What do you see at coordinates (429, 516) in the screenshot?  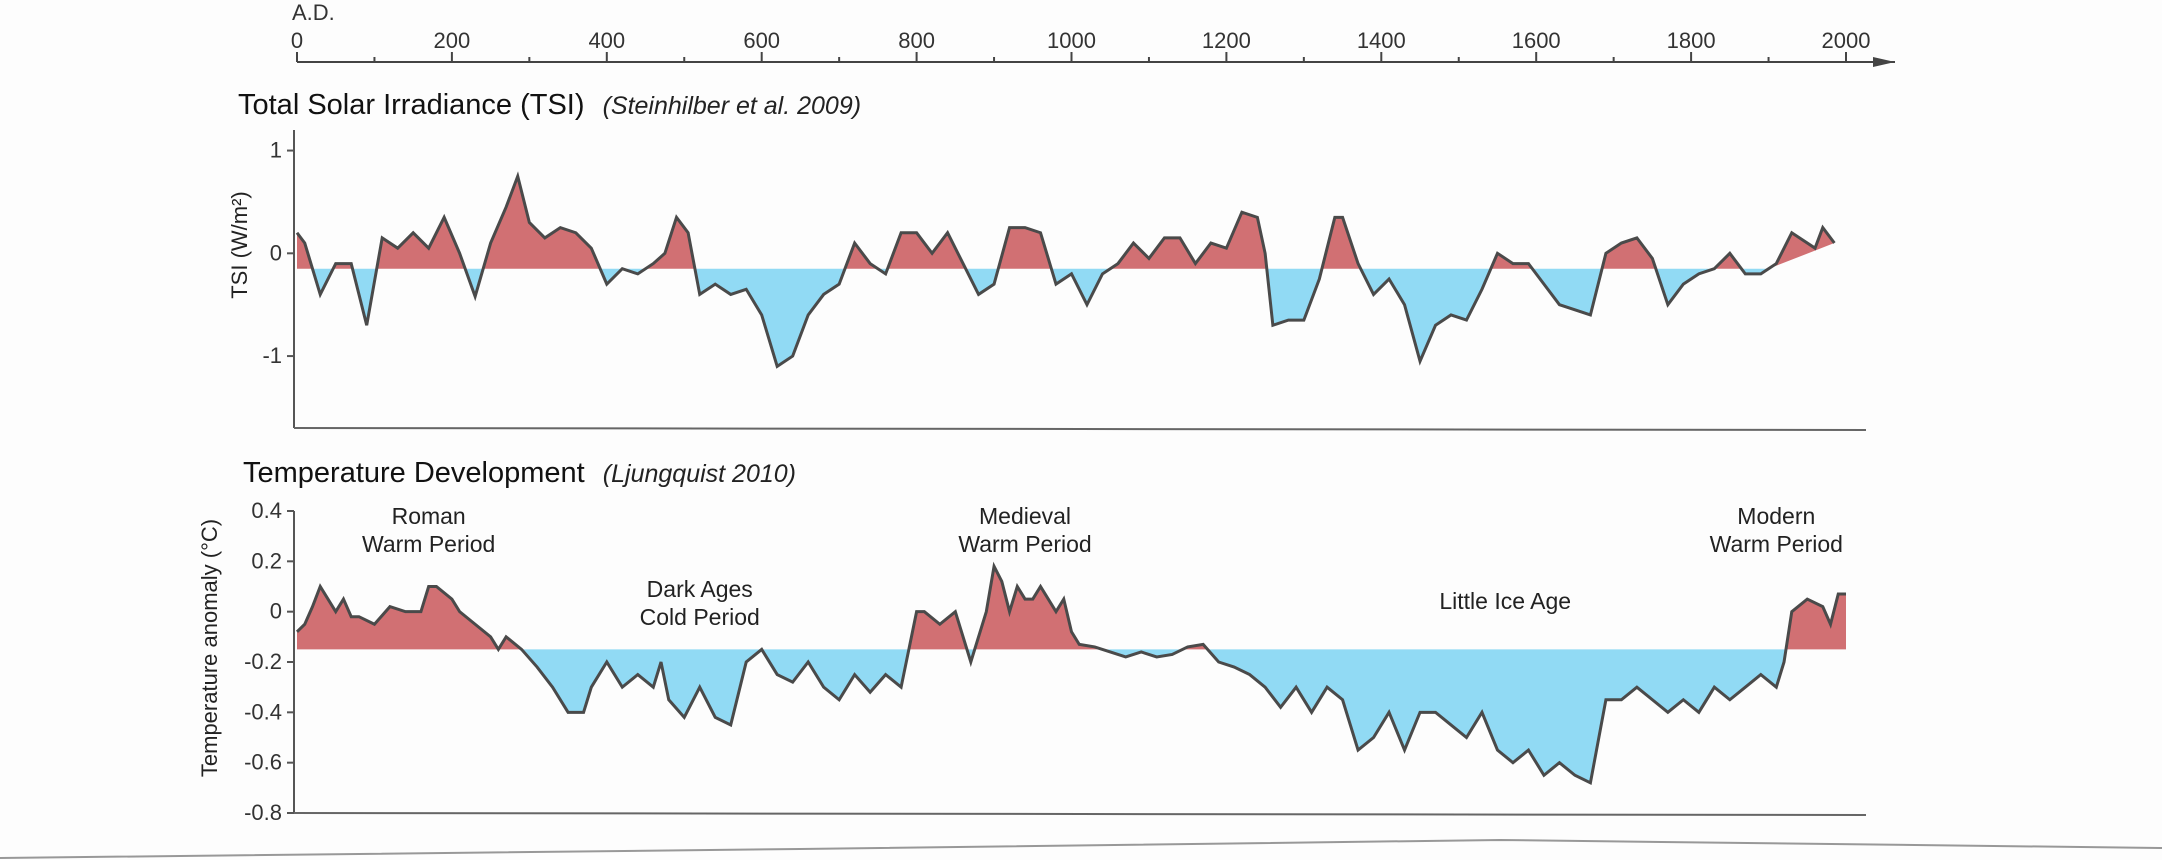 I see `period-label-line: Roman` at bounding box center [429, 516].